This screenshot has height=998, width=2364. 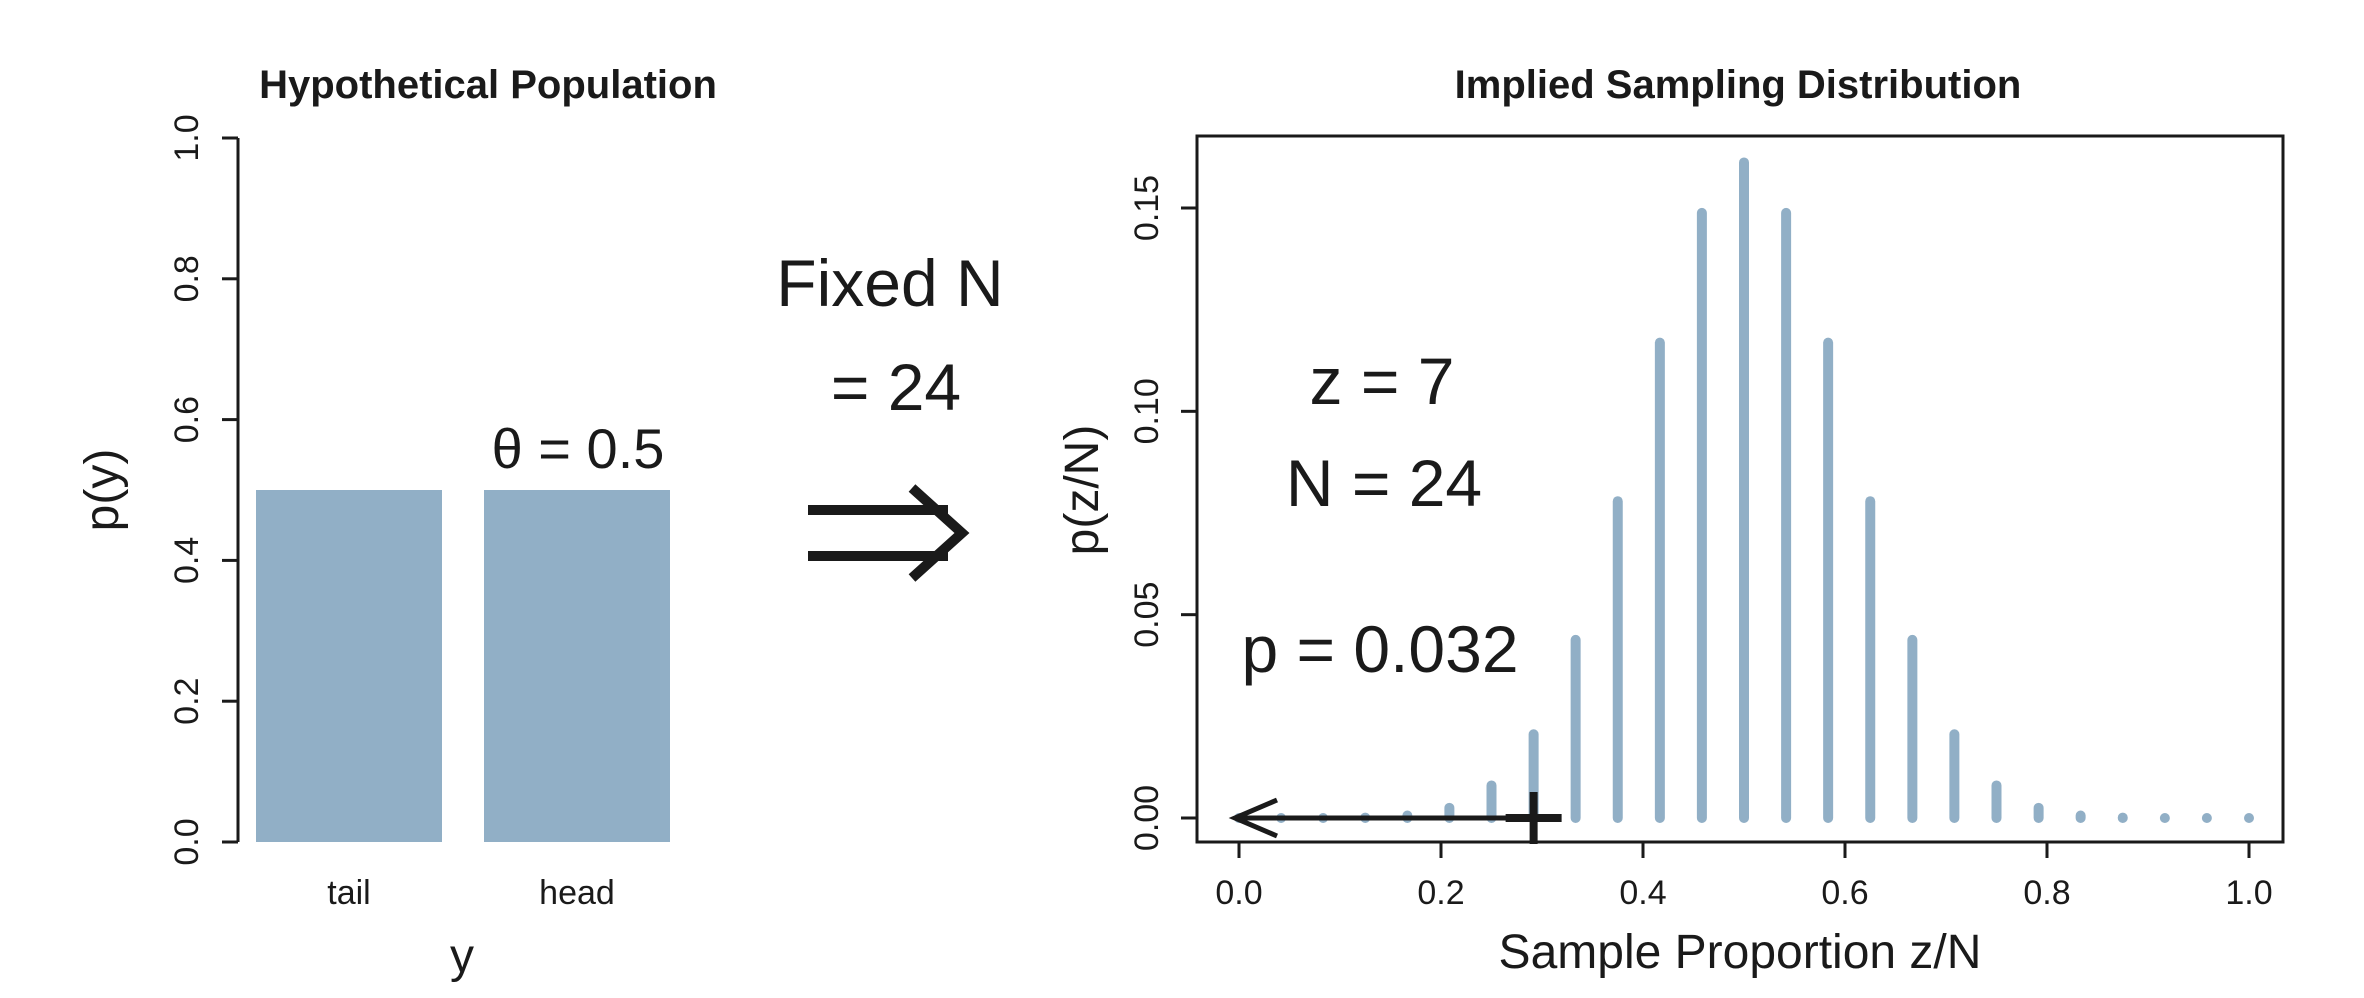 I want to click on left-category-label: tail, so click(x=348, y=893).